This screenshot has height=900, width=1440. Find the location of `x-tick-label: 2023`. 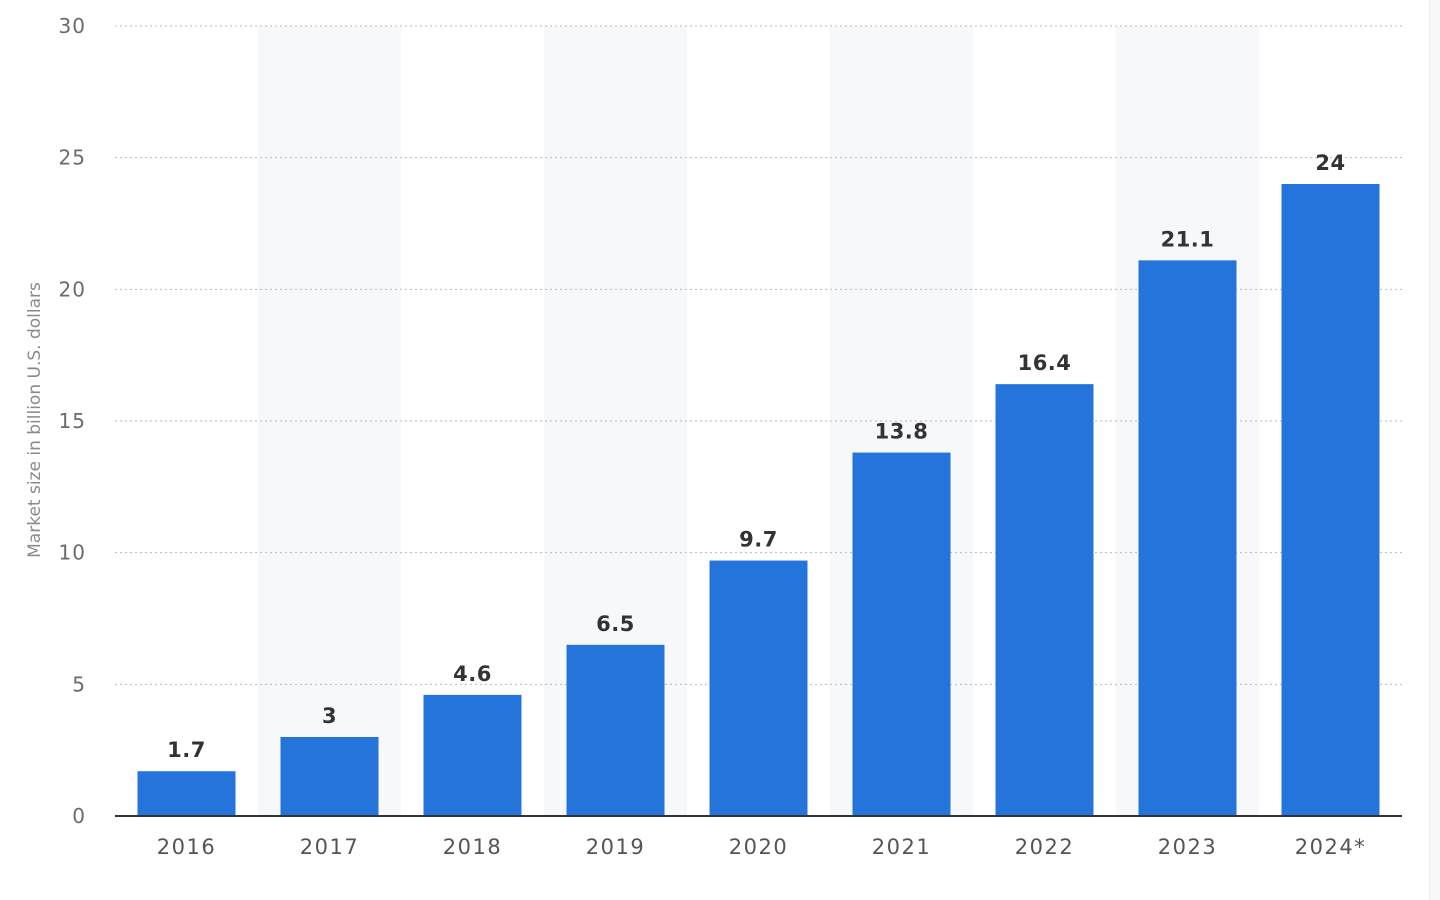

x-tick-label: 2023 is located at coordinates (1187, 847).